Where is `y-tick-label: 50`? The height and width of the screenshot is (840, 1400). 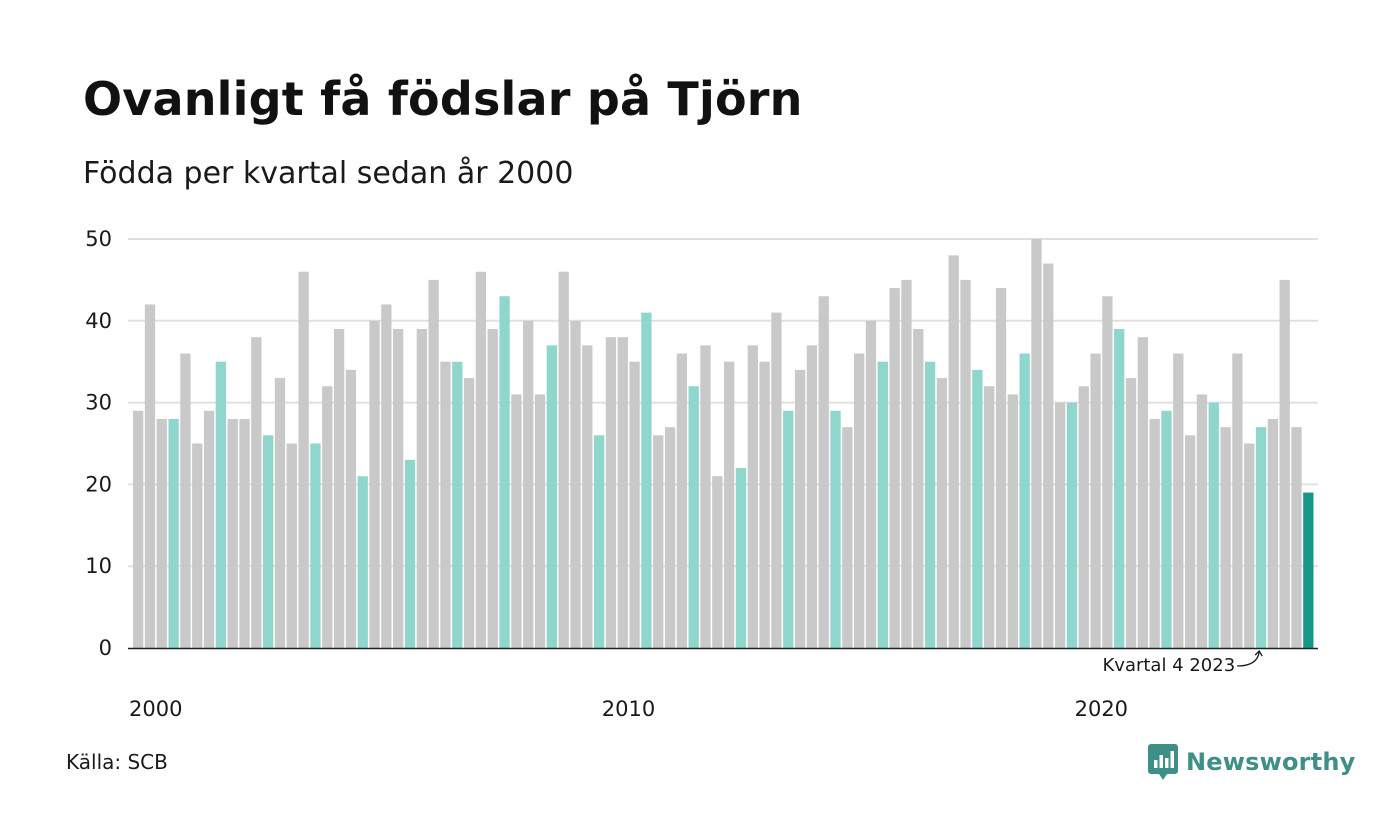 y-tick-label: 50 is located at coordinates (98, 239).